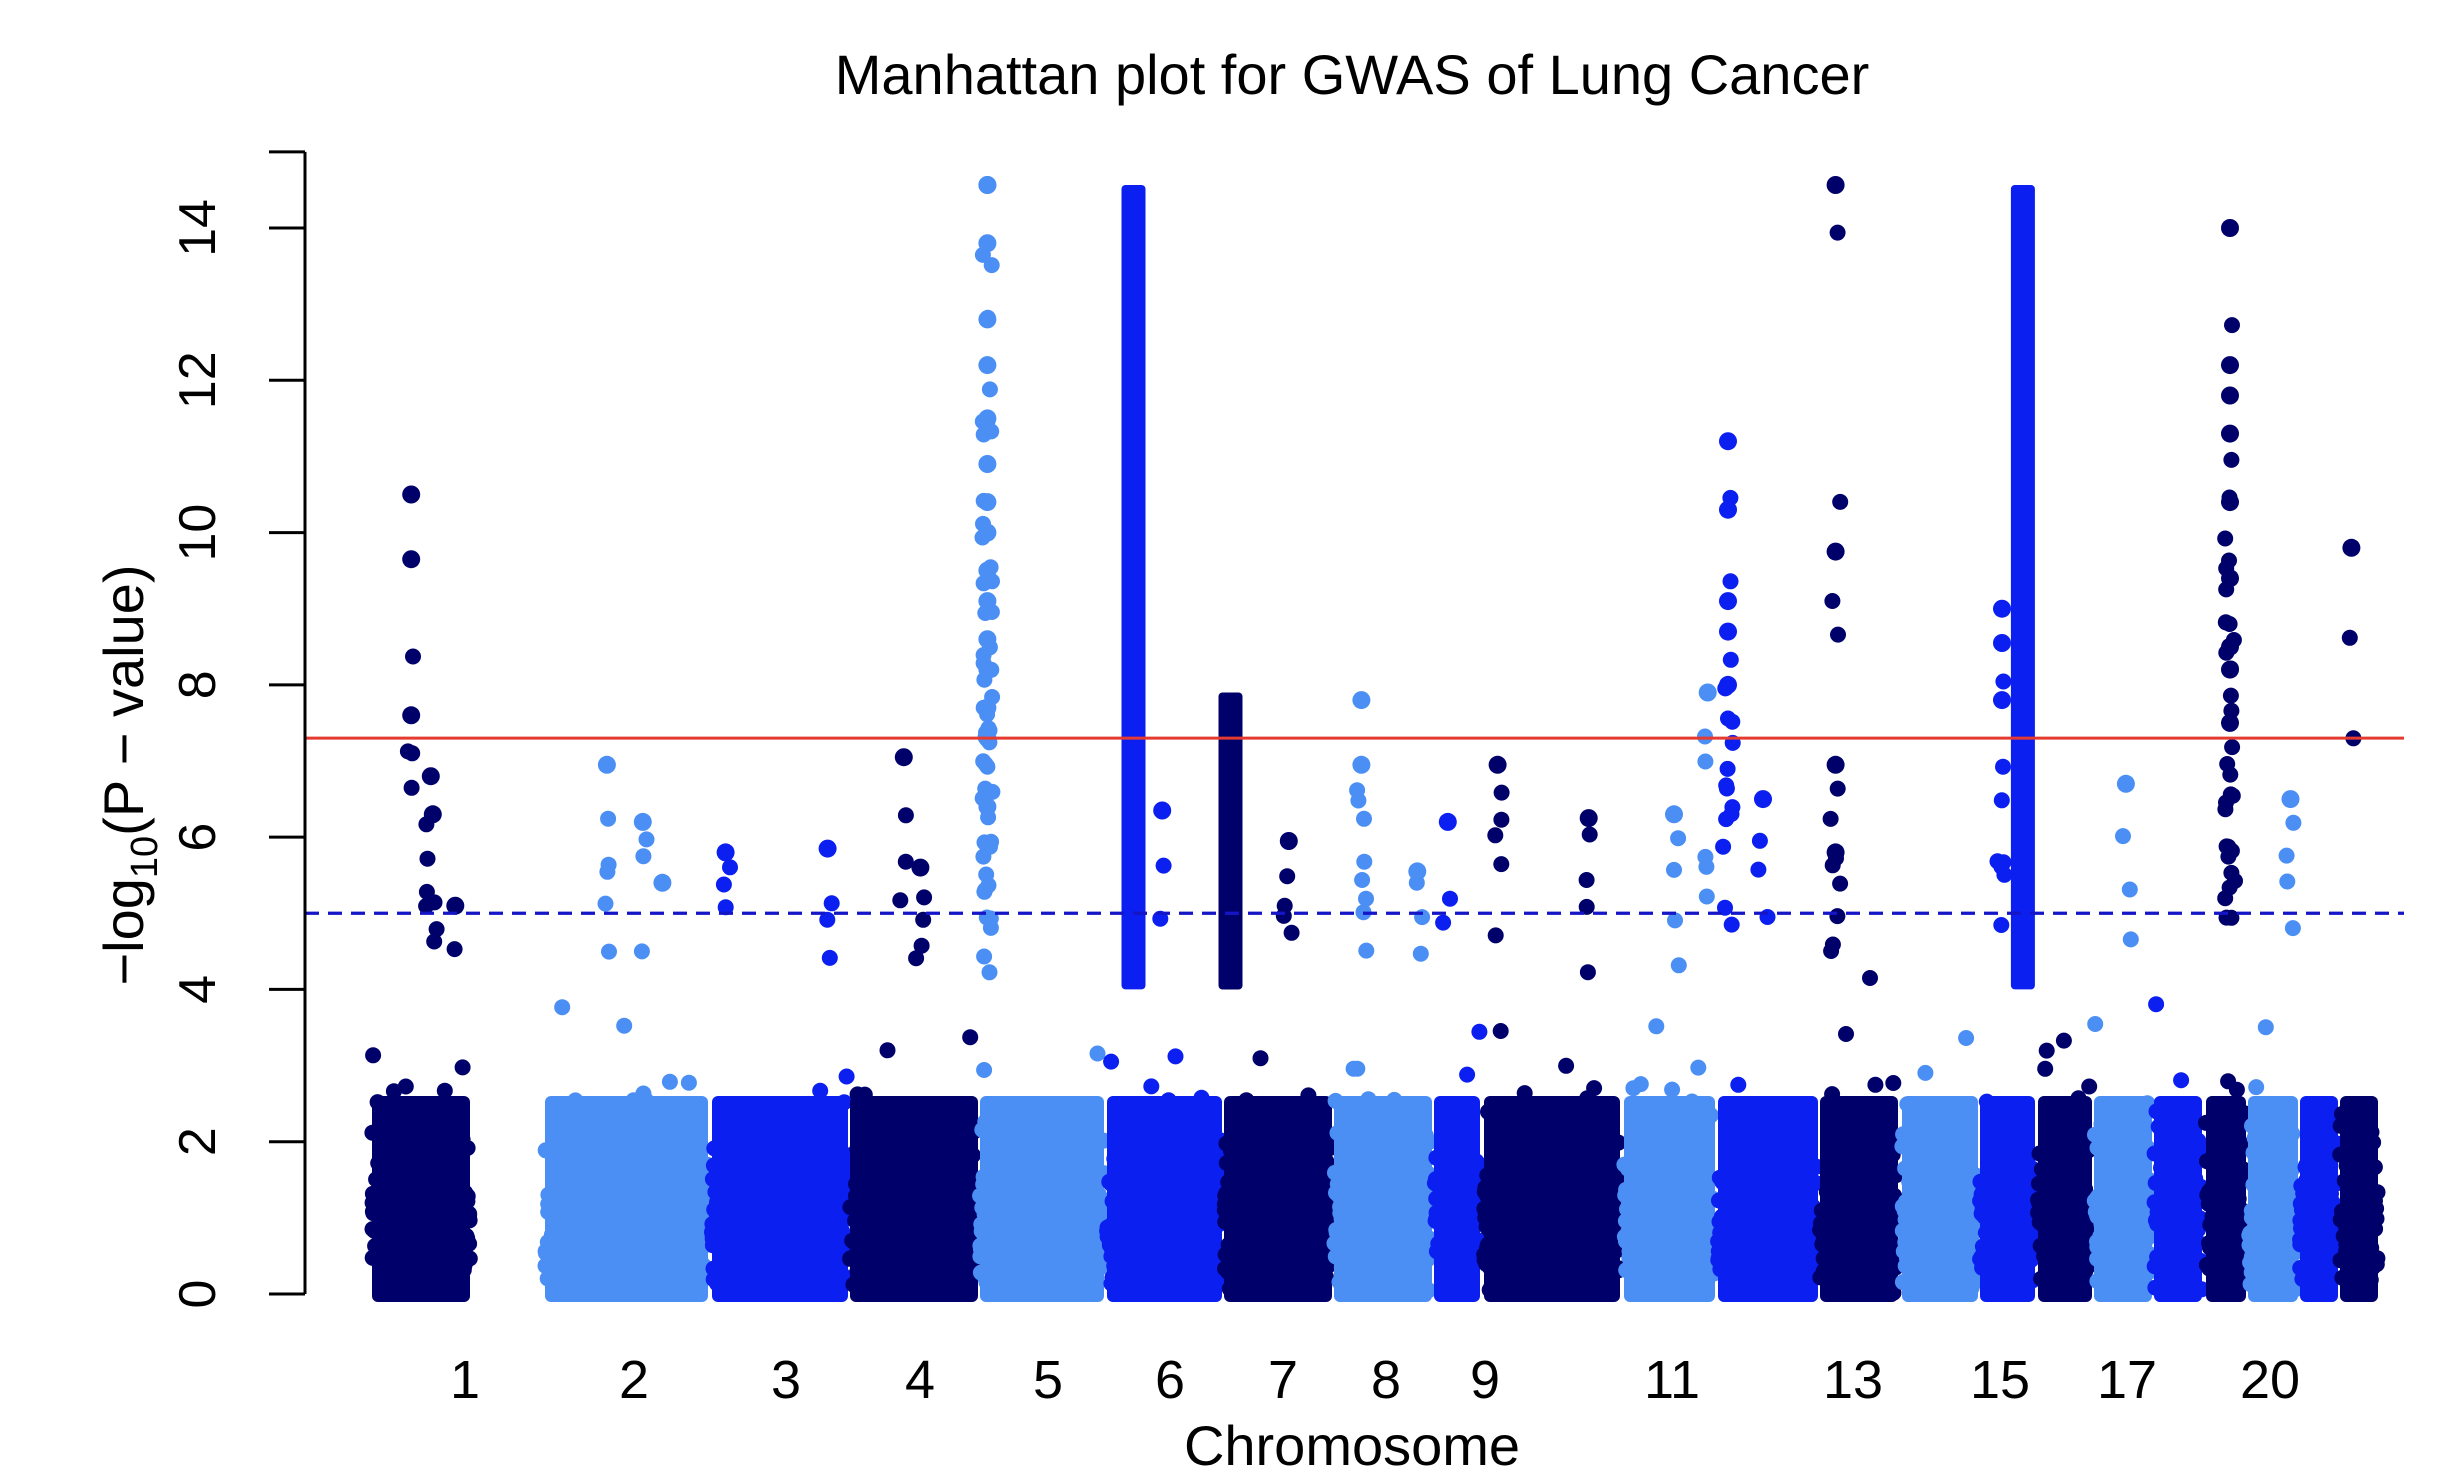  I want to click on y-axis-label-subscript: 10, so click(145, 857).